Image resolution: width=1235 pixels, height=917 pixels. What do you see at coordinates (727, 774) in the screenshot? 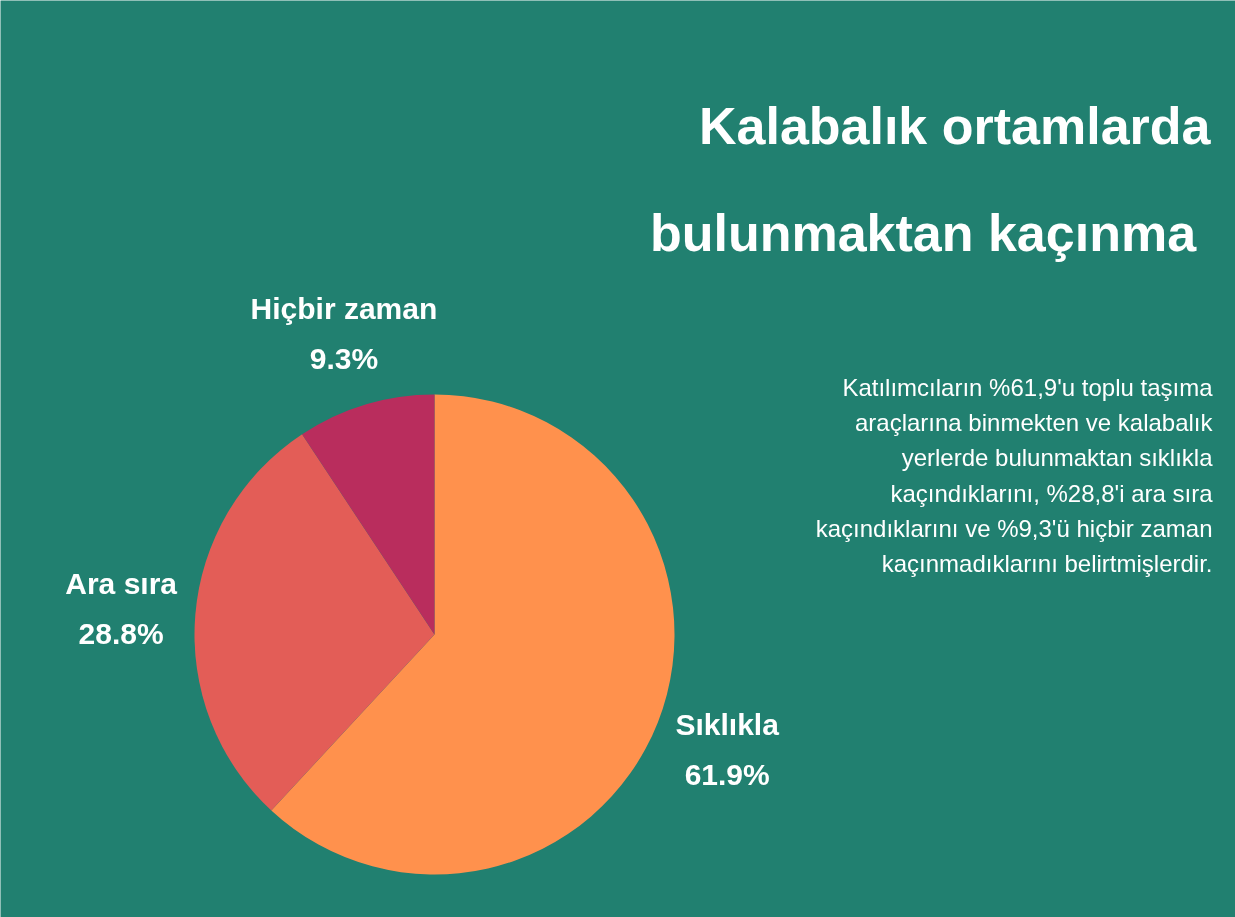
I see `data-label: 61.9%` at bounding box center [727, 774].